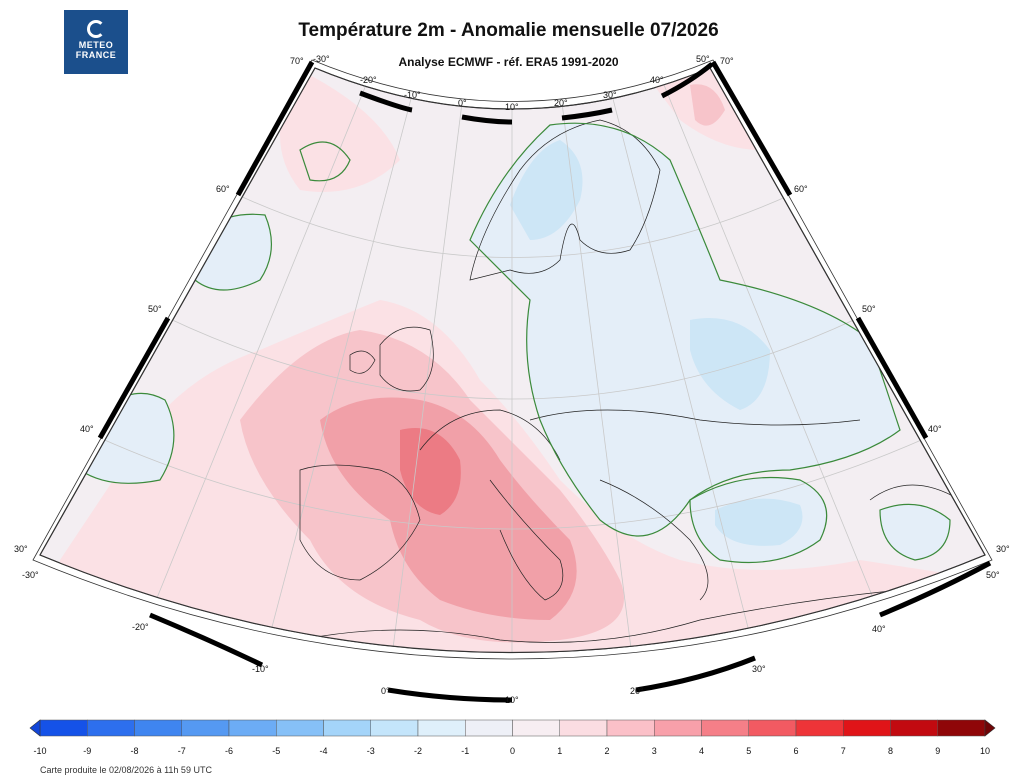 This screenshot has width=1017, height=784. What do you see at coordinates (869, 309) in the screenshot?
I see `lat-label-right: 50°` at bounding box center [869, 309].